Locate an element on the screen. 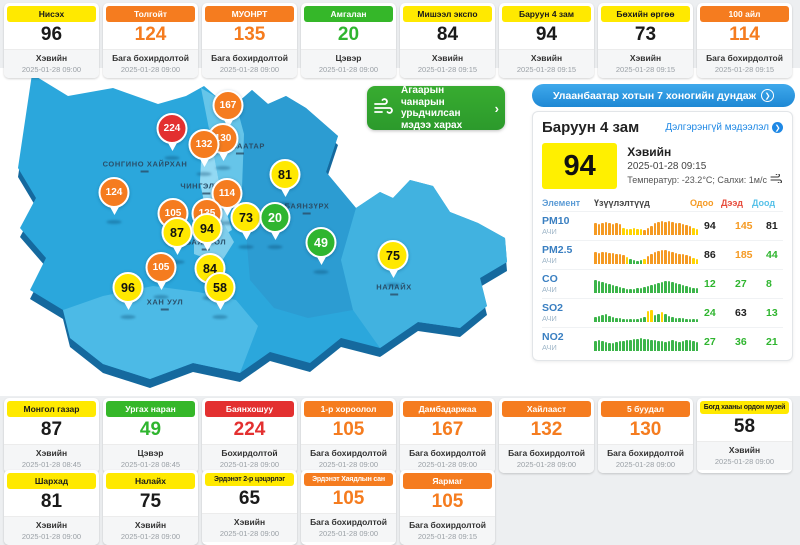 This screenshot has width=800, height=545. pin-aqi-value: 124 is located at coordinates (114, 192).